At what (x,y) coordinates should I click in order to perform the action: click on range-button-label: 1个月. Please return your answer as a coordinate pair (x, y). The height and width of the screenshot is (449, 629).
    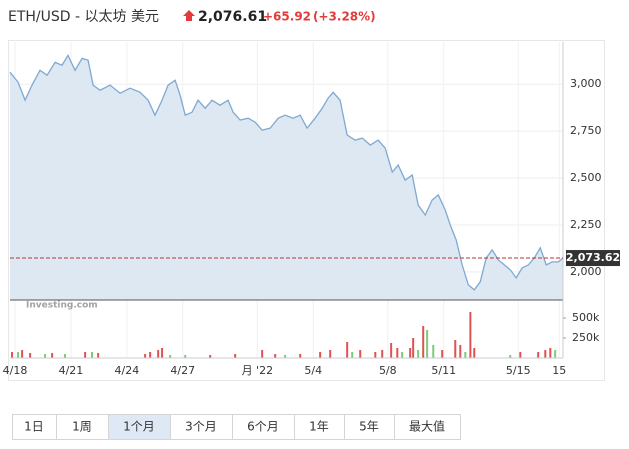
    Looking at the image, I should click on (139, 427).